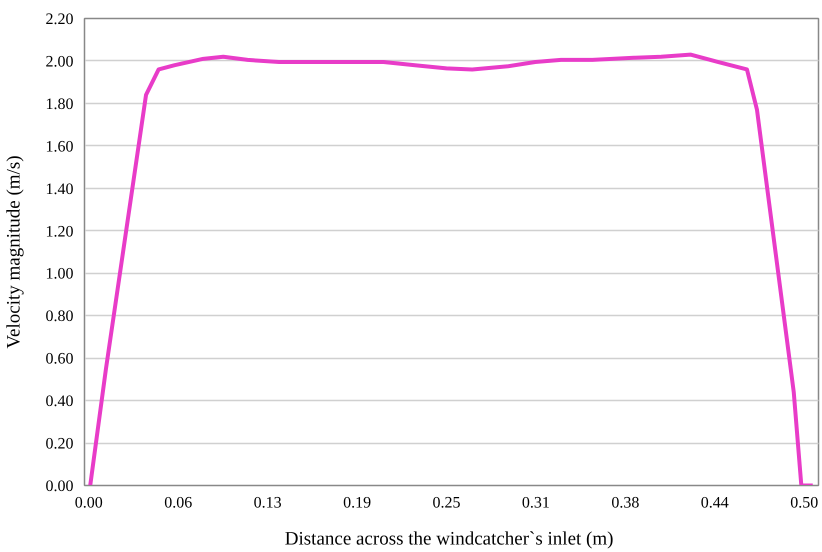 The height and width of the screenshot is (552, 822). Describe the element at coordinates (60, 189) in the screenshot. I see `y-tick-label: 1.40` at that location.